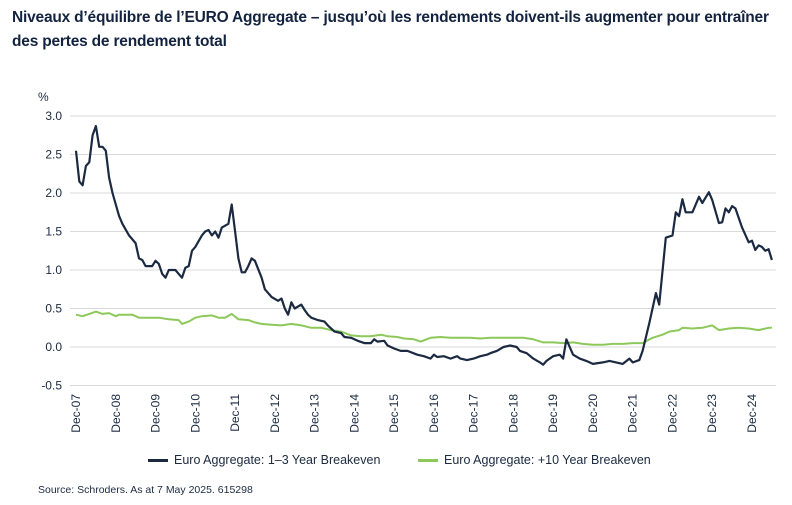 The height and width of the screenshot is (505, 792). I want to click on series-line-10-year-breakeven, so click(423, 328).